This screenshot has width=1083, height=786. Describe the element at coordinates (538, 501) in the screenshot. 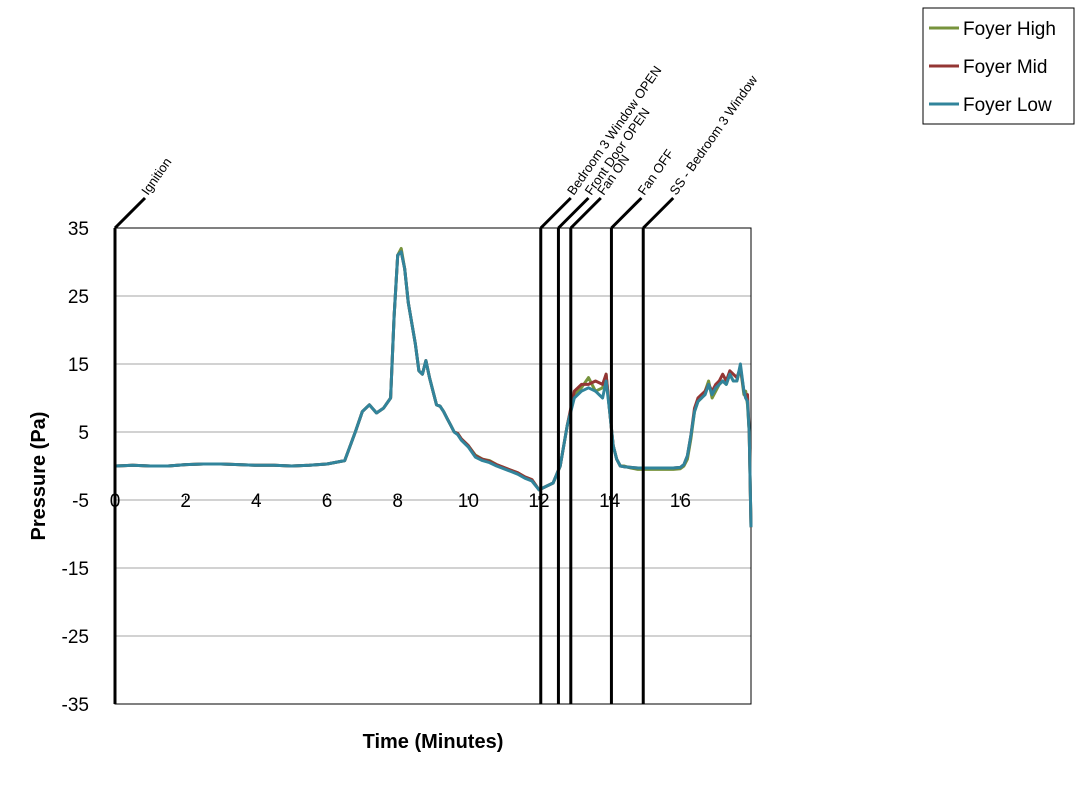

I see `x-tick-label: 12` at that location.